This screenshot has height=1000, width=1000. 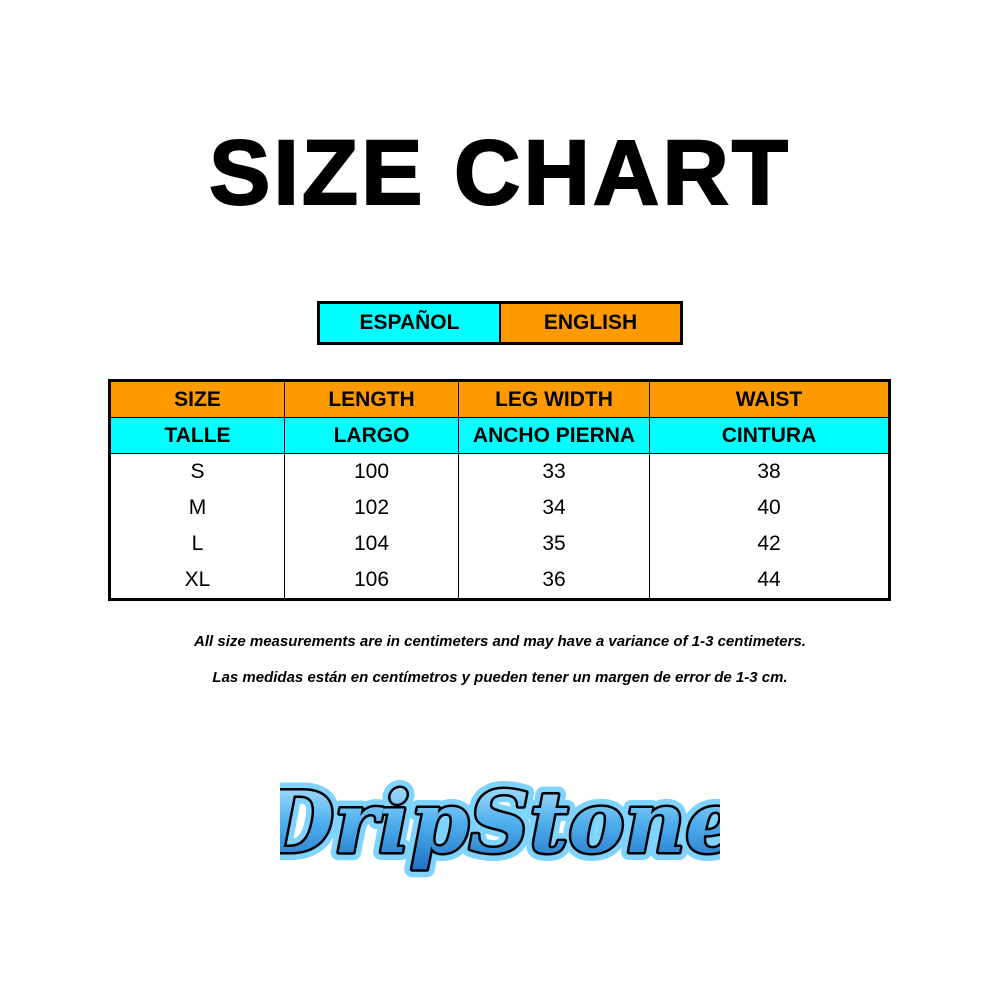 What do you see at coordinates (197, 399) in the screenshot?
I see `header-cell: SIZE` at bounding box center [197, 399].